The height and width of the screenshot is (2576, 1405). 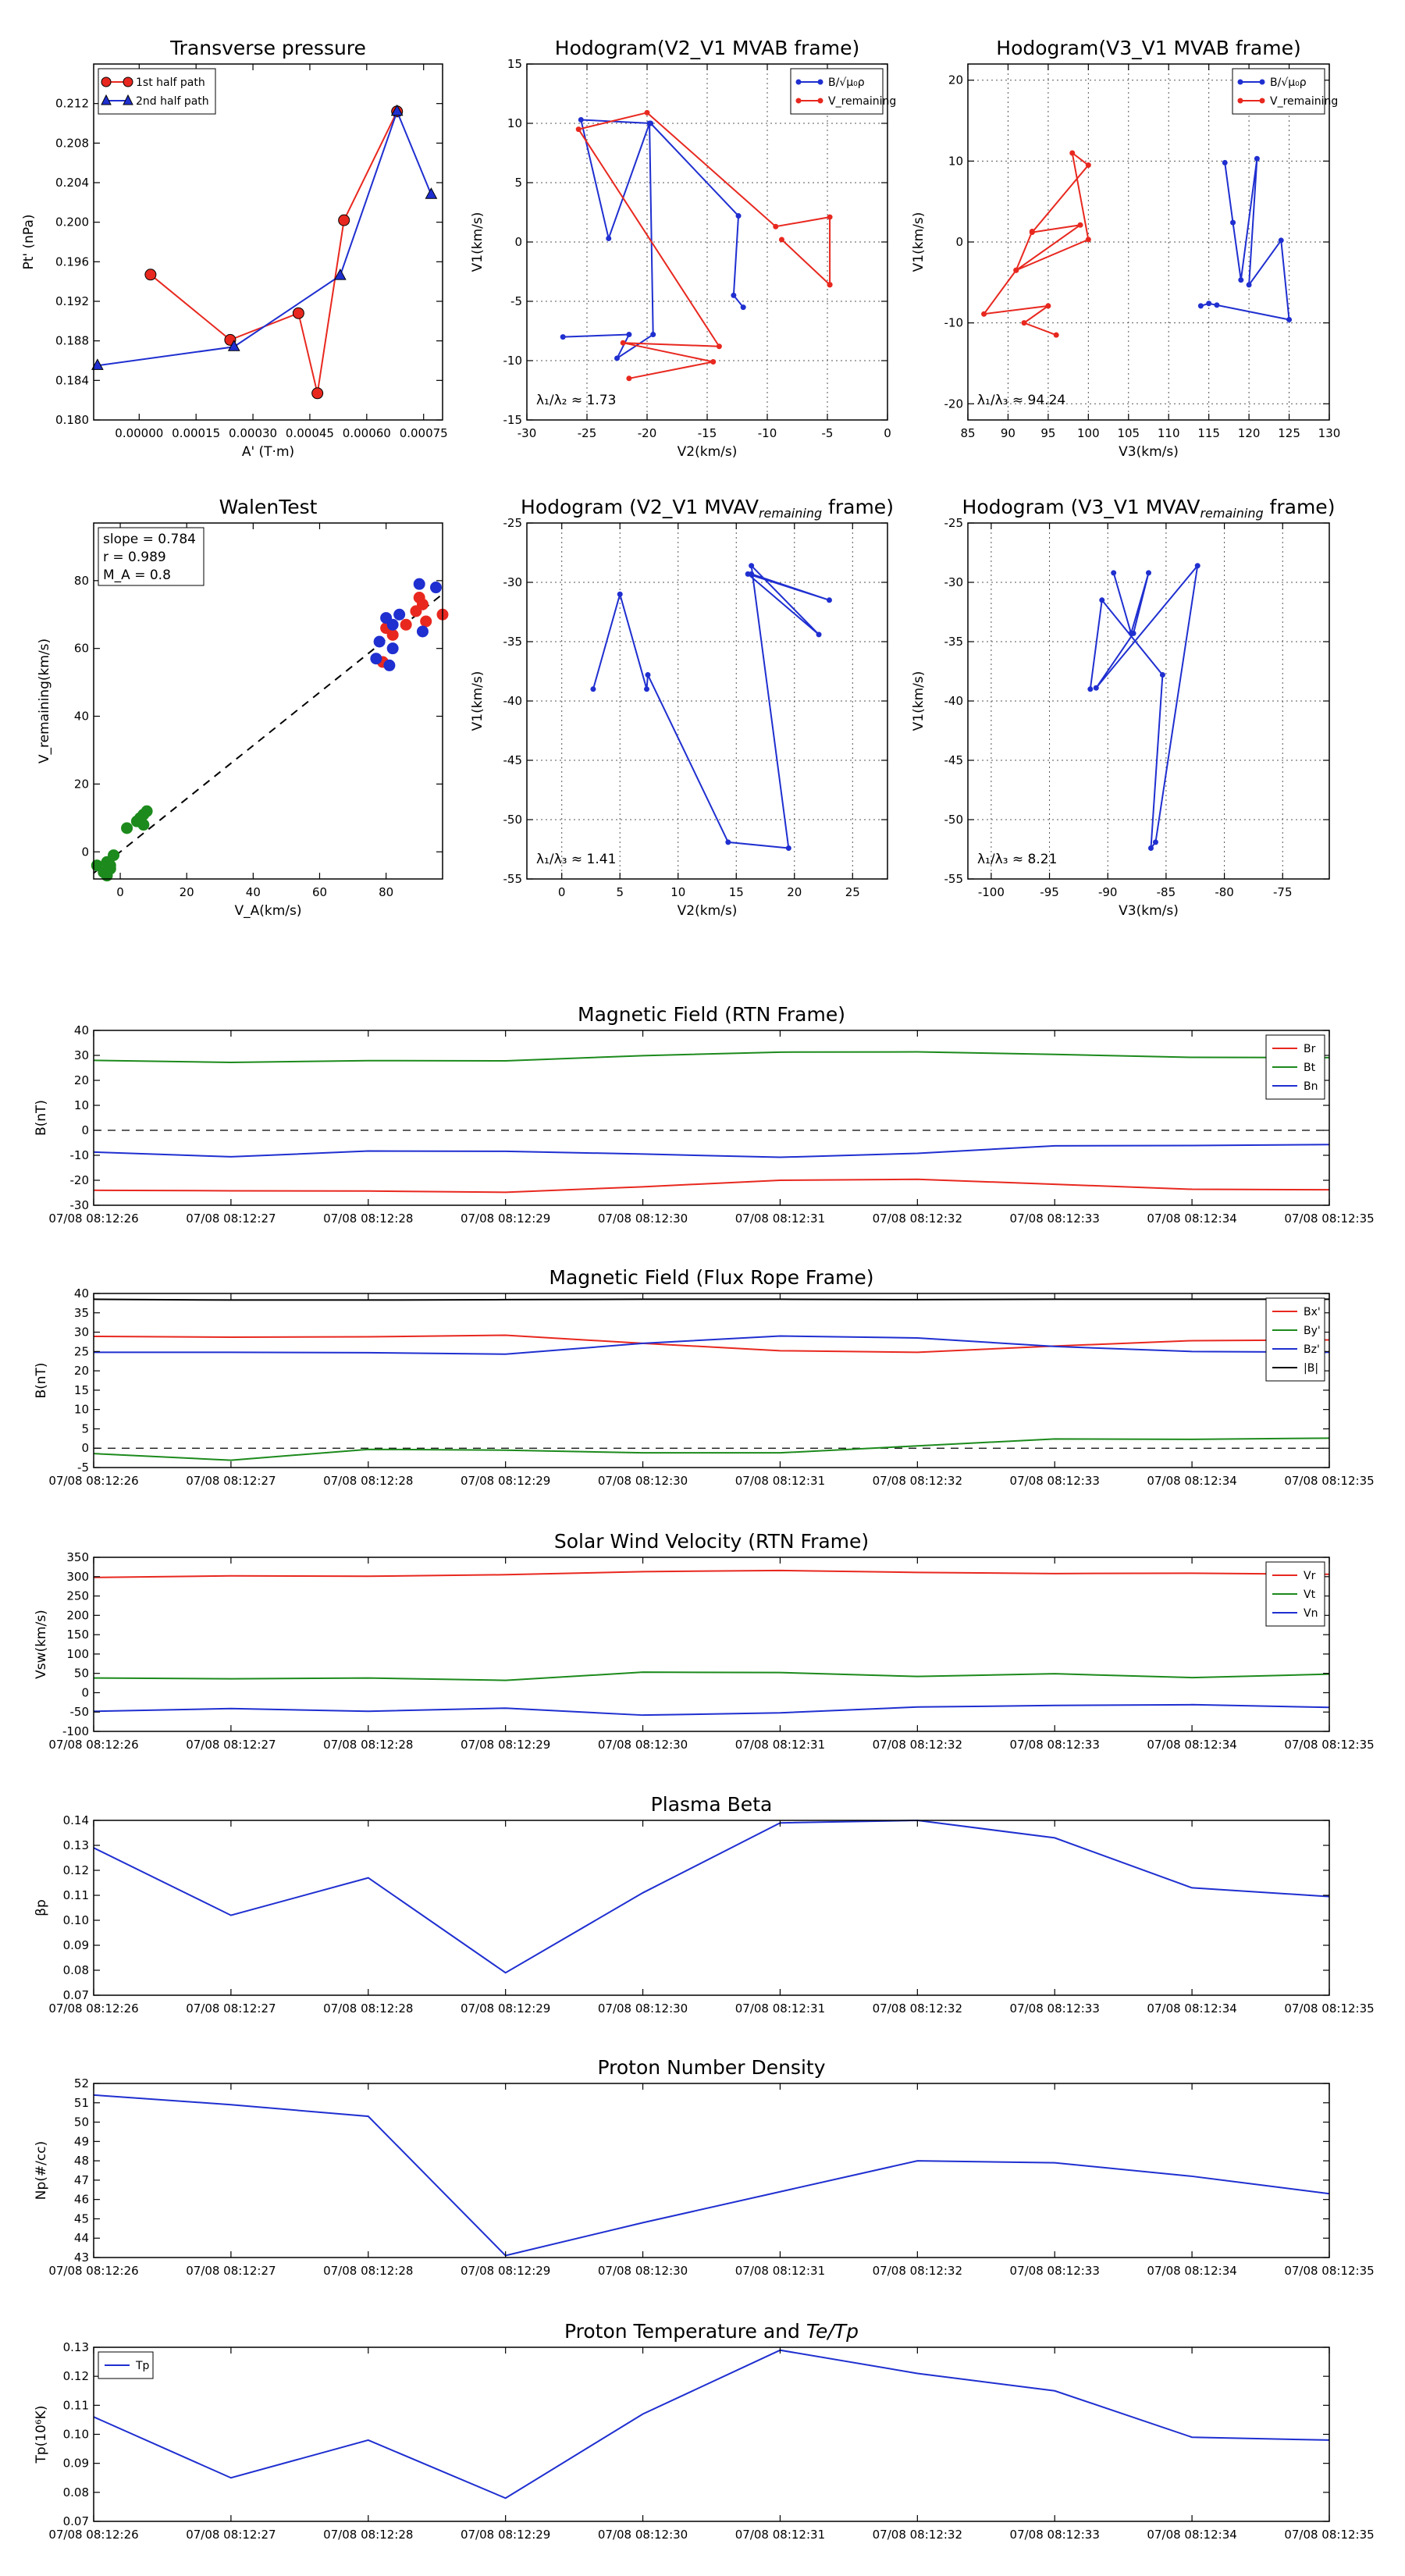 What do you see at coordinates (888, 433) in the screenshot?
I see `x-tick-label: 0` at bounding box center [888, 433].